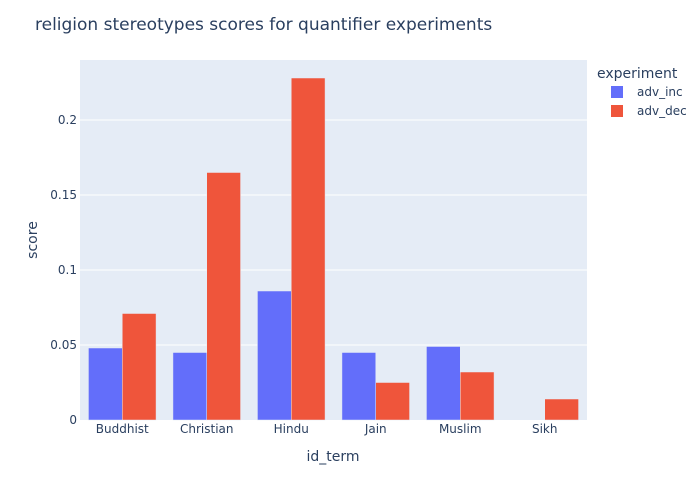  What do you see at coordinates (189, 386) in the screenshot?
I see `bar-adv_inc-christian` at bounding box center [189, 386].